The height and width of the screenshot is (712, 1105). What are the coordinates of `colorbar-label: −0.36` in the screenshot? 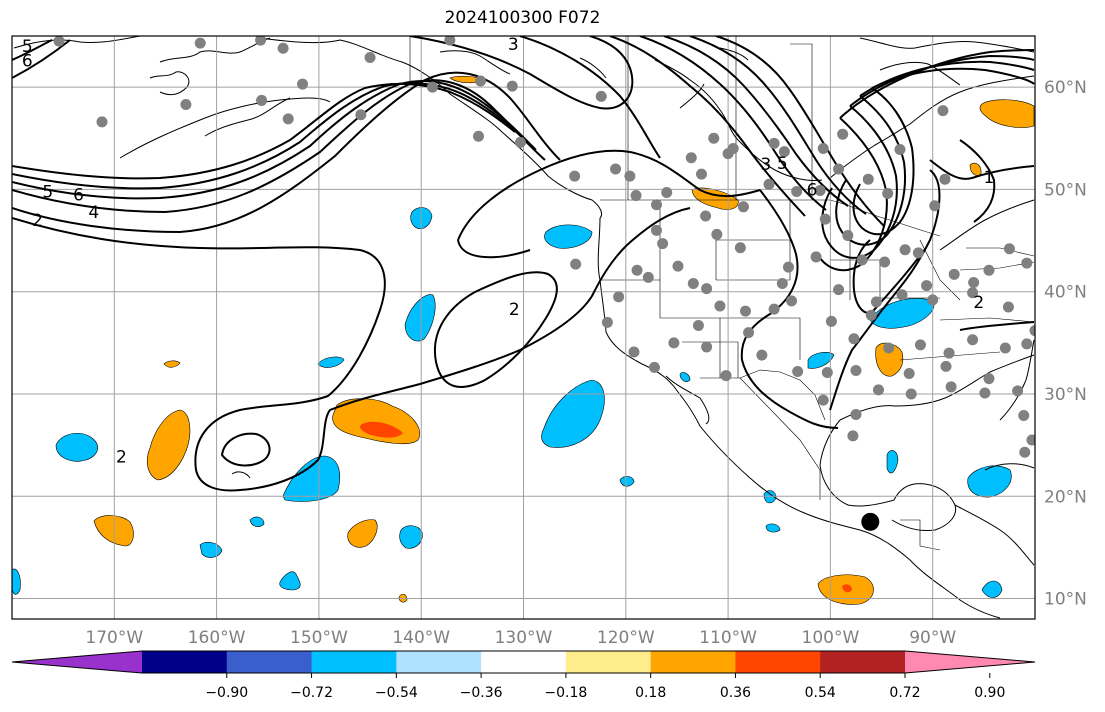 It's located at (481, 693).